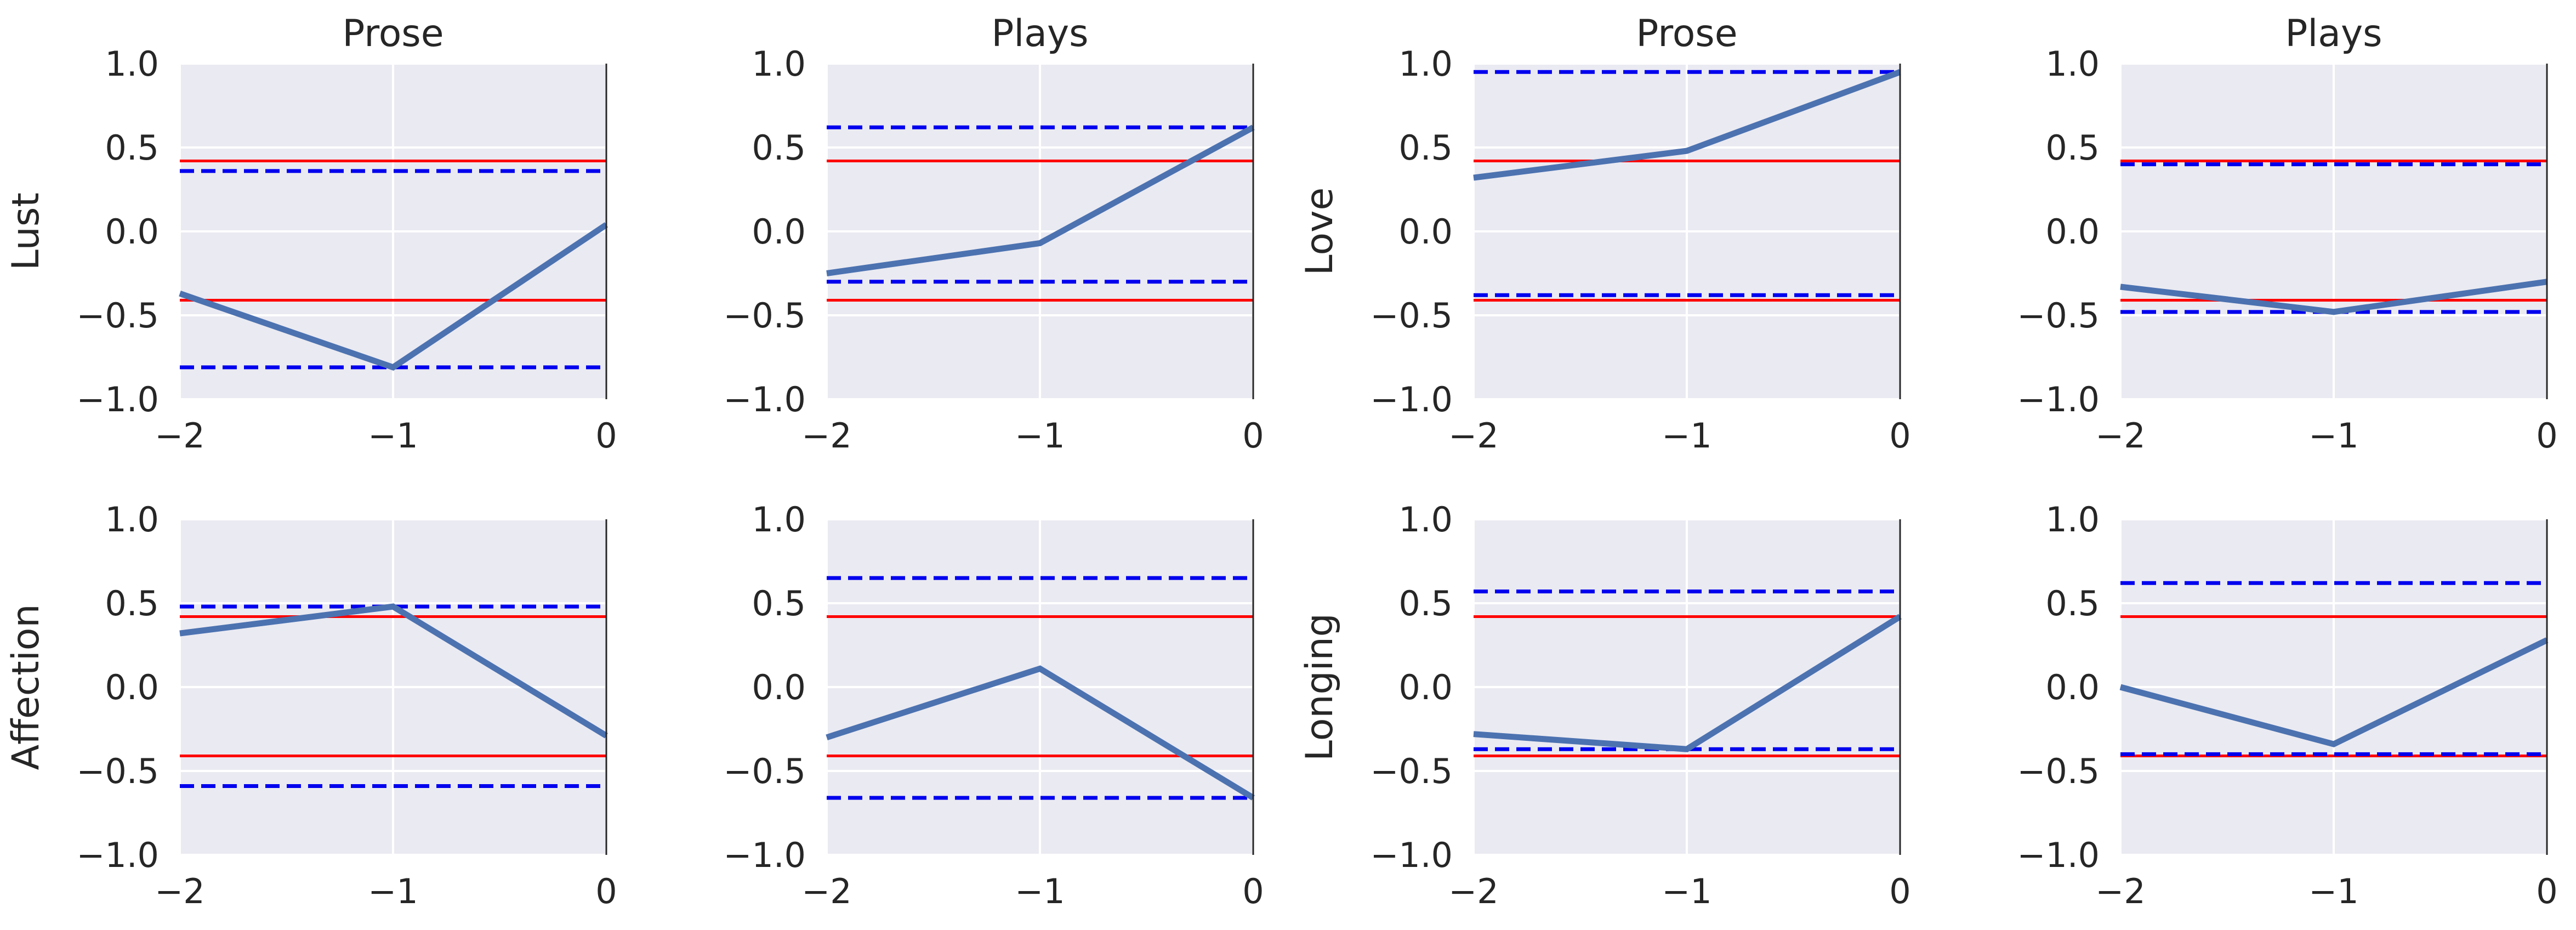 The width and height of the screenshot is (2576, 930). Describe the element at coordinates (2287, 234) in the screenshot. I see `panel-4: 1.0 0.5 0.0 −0.5 −1.0−2 −1 0 Plays` at that location.